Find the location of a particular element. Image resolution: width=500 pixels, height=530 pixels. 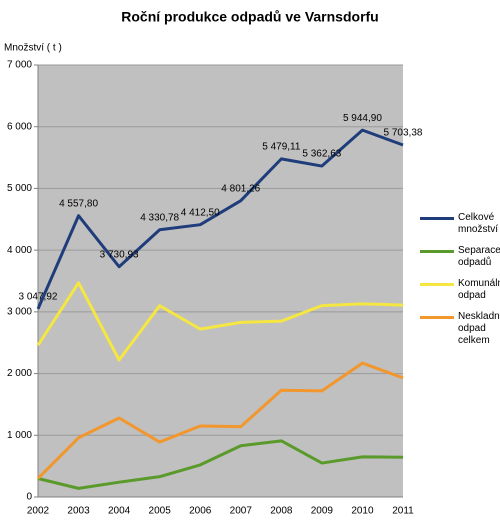

legend-item: Neskladný odpad celkem is located at coordinates (459, 329).